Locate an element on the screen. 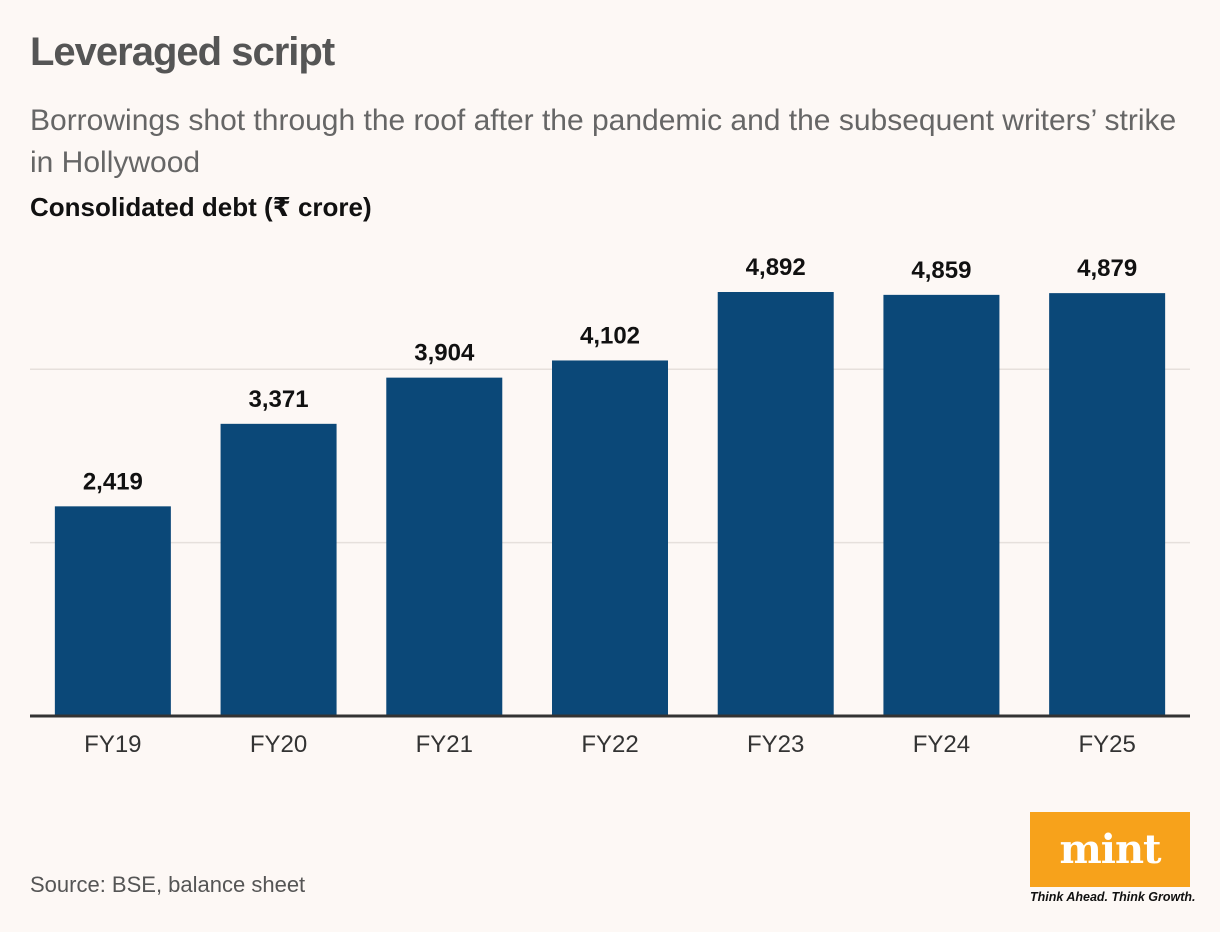 The width and height of the screenshot is (1220, 932). logo-box: mint is located at coordinates (1110, 849).